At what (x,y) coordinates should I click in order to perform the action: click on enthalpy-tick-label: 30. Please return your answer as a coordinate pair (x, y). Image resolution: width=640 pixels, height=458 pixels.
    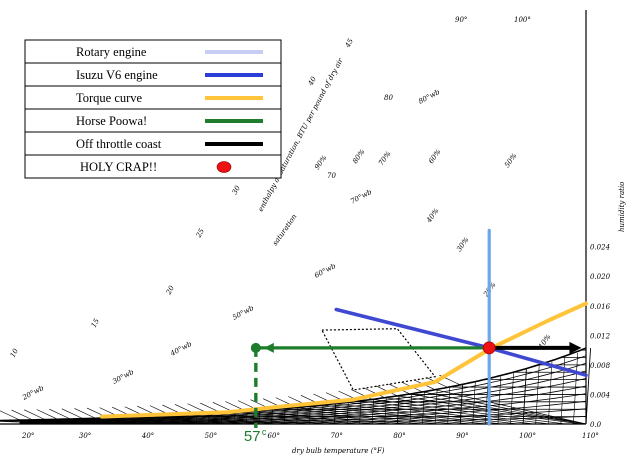
    Looking at the image, I should click on (237, 190).